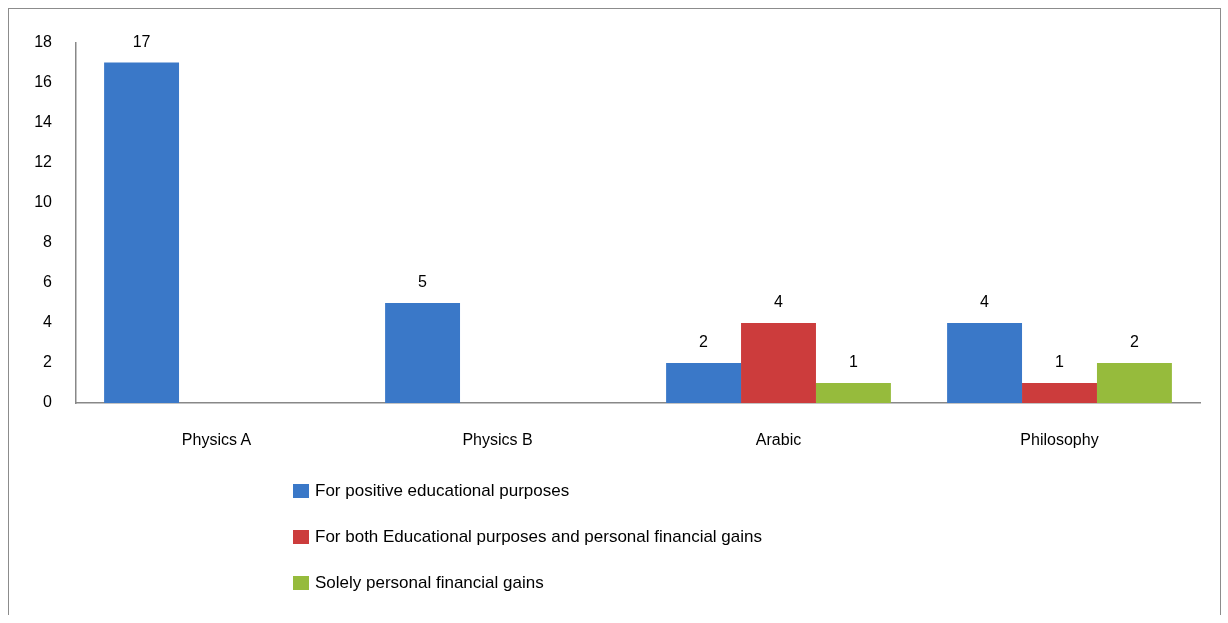  I want to click on data-label: 17, so click(141, 42).